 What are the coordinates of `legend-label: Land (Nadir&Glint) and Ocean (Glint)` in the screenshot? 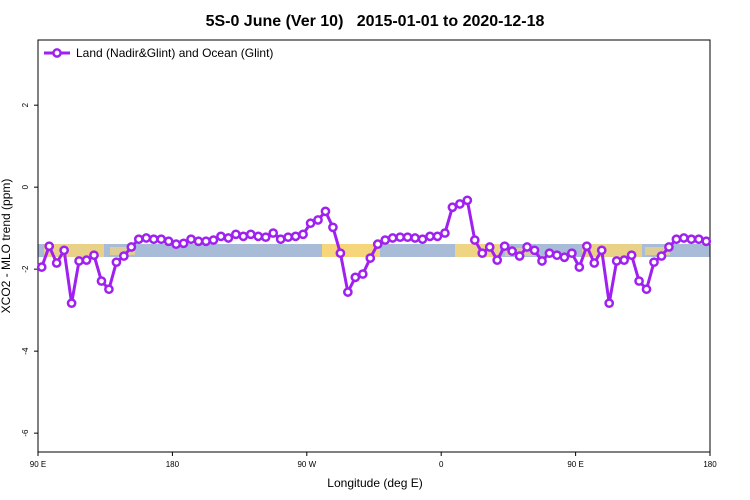 It's located at (174, 53).